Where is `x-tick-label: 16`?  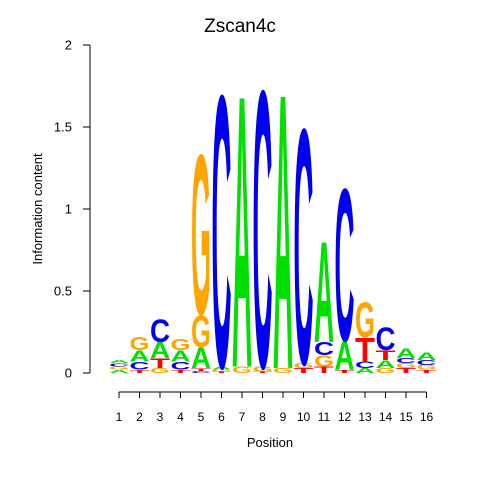
x-tick-label: 16 is located at coordinates (427, 417).